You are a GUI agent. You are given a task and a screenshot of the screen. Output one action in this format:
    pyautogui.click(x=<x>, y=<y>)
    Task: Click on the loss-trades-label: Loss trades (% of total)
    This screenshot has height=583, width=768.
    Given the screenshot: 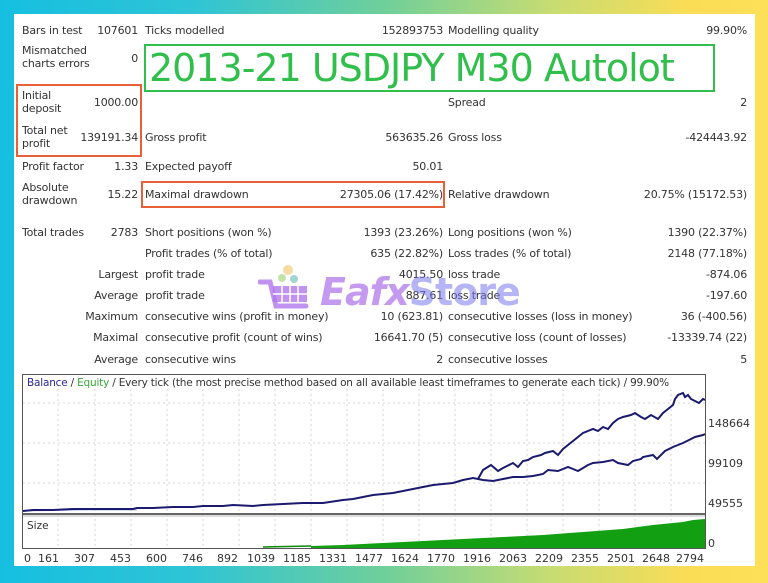 What is the action you would take?
    pyautogui.click(x=510, y=253)
    